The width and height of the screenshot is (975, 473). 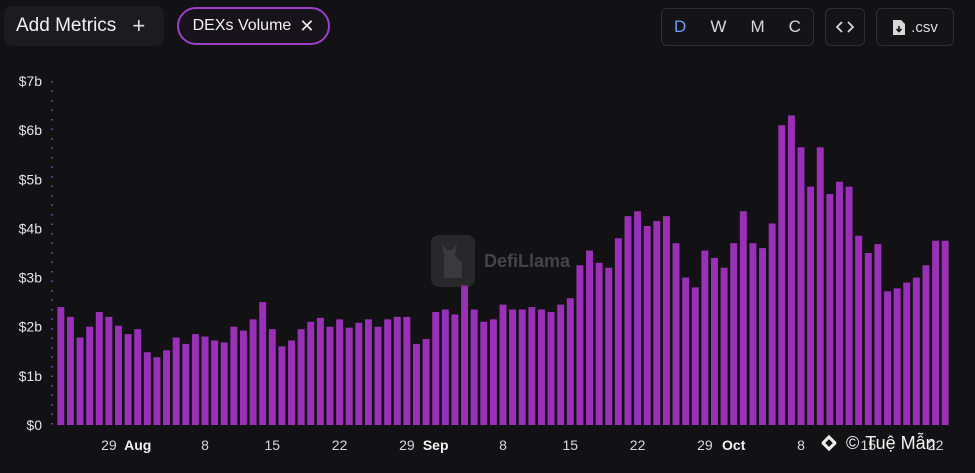 I want to click on add-metrics-button: Add Metrics +, so click(x=84, y=26).